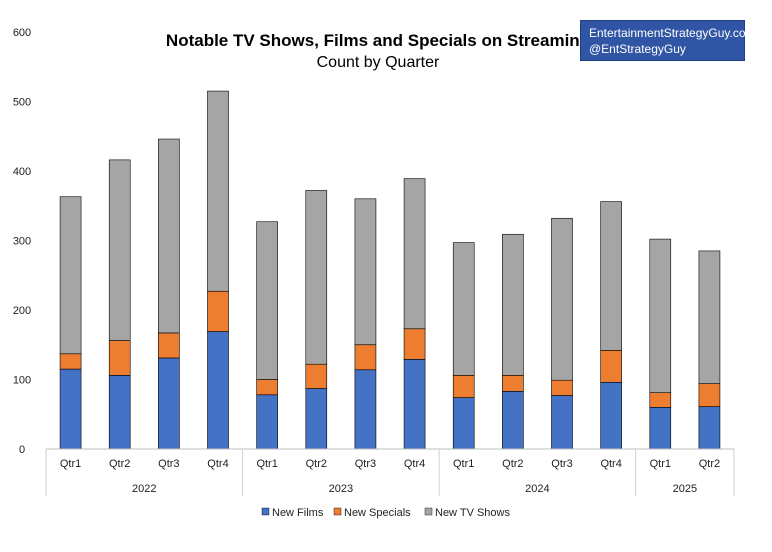 The height and width of the screenshot is (552, 772). Describe the element at coordinates (22, 33) in the screenshot. I see `y-tick-label: 600` at that location.